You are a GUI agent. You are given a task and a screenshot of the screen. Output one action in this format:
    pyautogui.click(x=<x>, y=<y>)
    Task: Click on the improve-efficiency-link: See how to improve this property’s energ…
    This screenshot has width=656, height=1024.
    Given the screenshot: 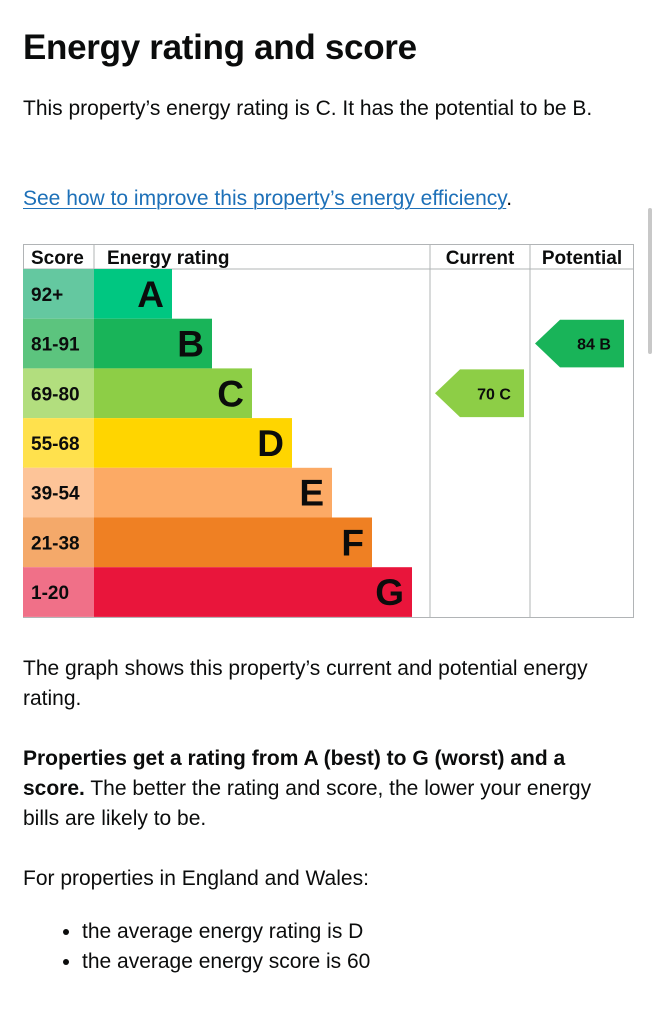 What is the action you would take?
    pyautogui.click(x=265, y=198)
    